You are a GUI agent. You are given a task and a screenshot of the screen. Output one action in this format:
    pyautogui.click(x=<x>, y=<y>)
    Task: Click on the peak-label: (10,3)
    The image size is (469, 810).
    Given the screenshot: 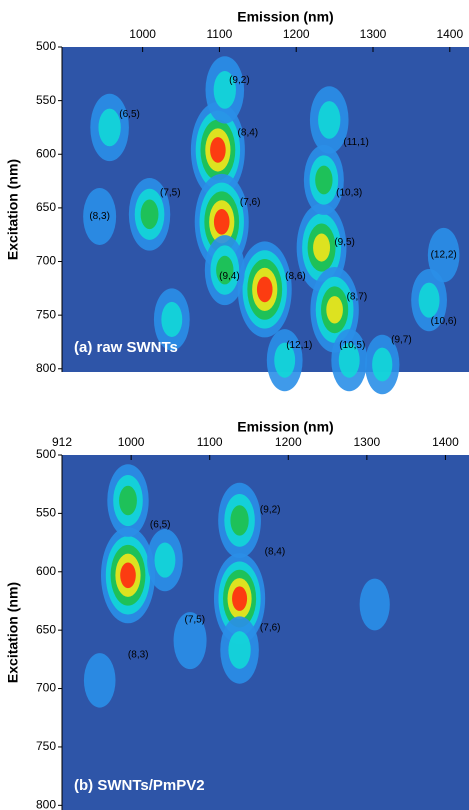 What is the action you would take?
    pyautogui.click(x=349, y=193)
    